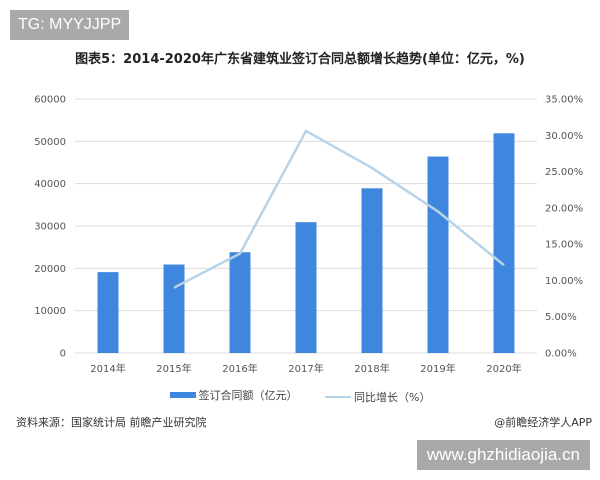 This screenshot has width=600, height=480. Describe the element at coordinates (50, 184) in the screenshot. I see `y-left-tick-label: 40000` at that location.